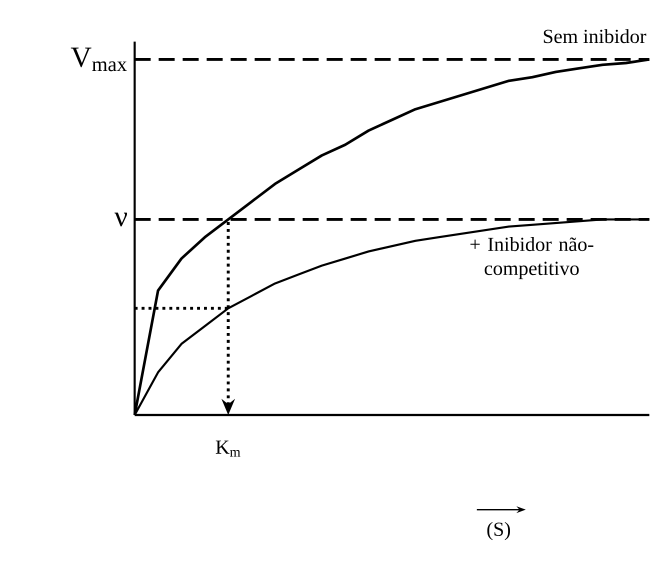  Describe the element at coordinates (121, 219) in the screenshot. I see `ref-line-label: ν` at that location.